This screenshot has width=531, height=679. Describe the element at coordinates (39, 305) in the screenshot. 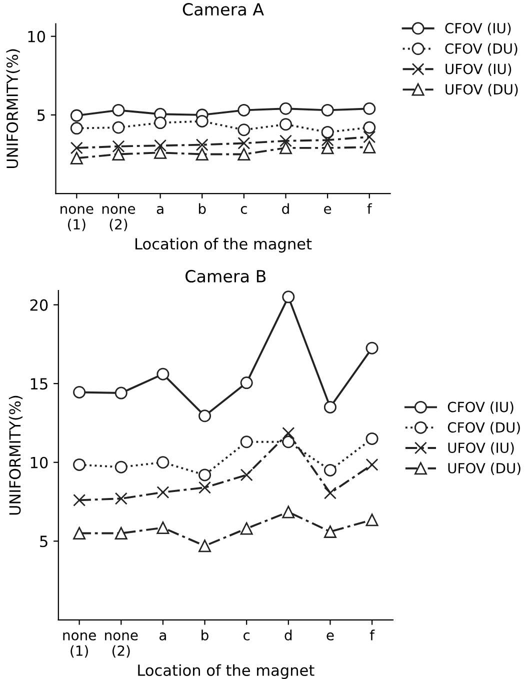

I see `y-tick-label: 20` at that location.